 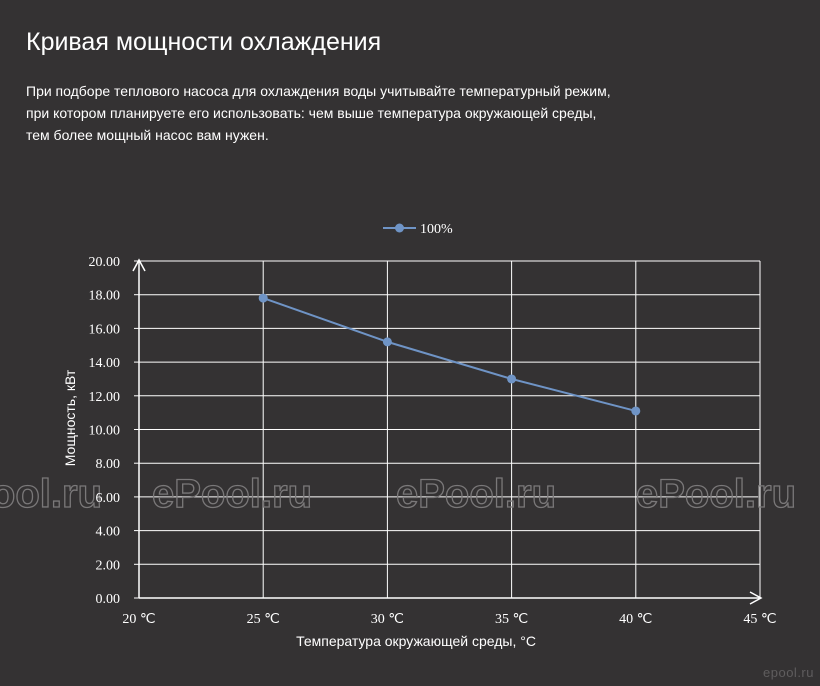 What do you see at coordinates (263, 619) in the screenshot?
I see `x-tick-label: 25 ℃` at bounding box center [263, 619].